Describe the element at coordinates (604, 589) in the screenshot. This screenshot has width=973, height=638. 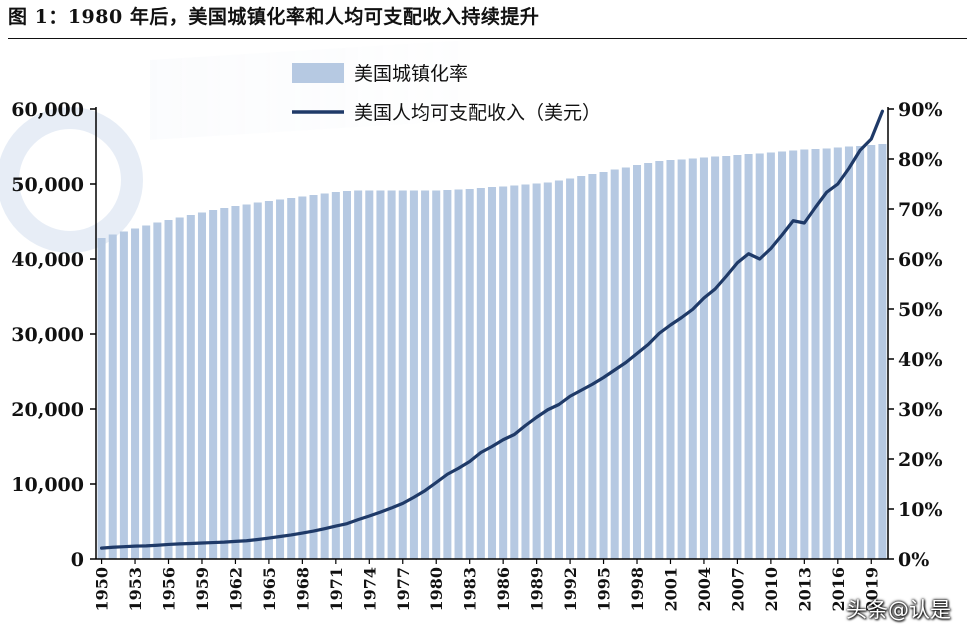
I see `x-tick-label: 1995` at that location.